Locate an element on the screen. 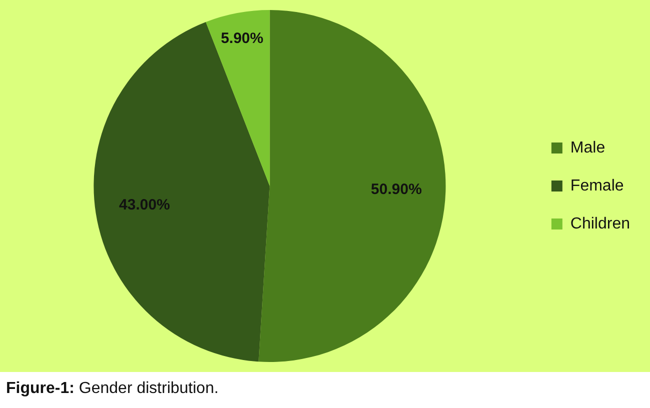 This screenshot has height=408, width=650. legend-label: Male is located at coordinates (588, 147).